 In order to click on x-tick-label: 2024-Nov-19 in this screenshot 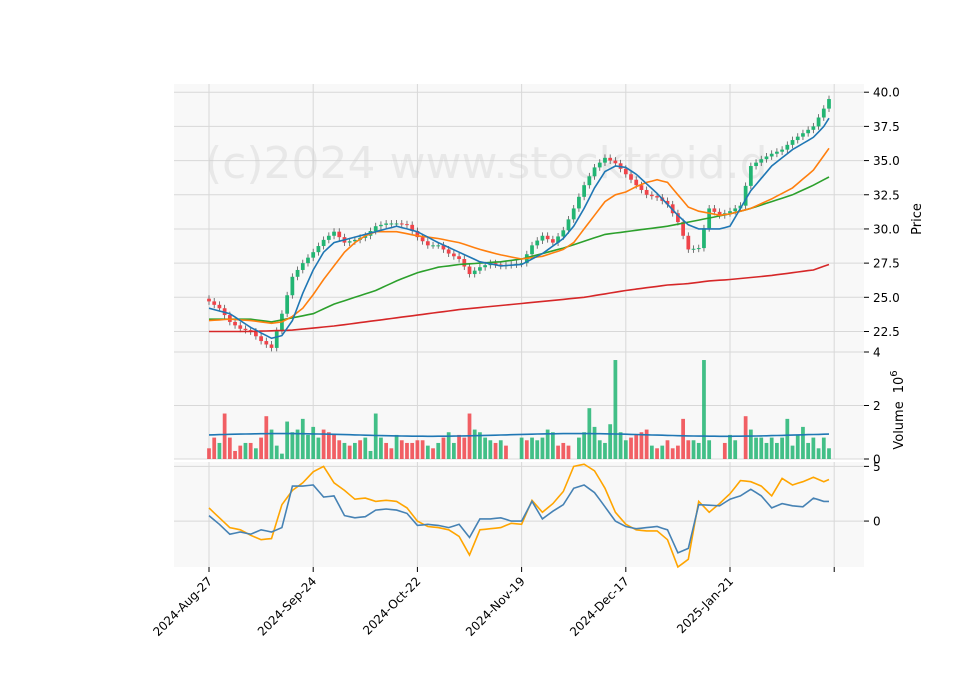, I will do `click(495, 606)`.